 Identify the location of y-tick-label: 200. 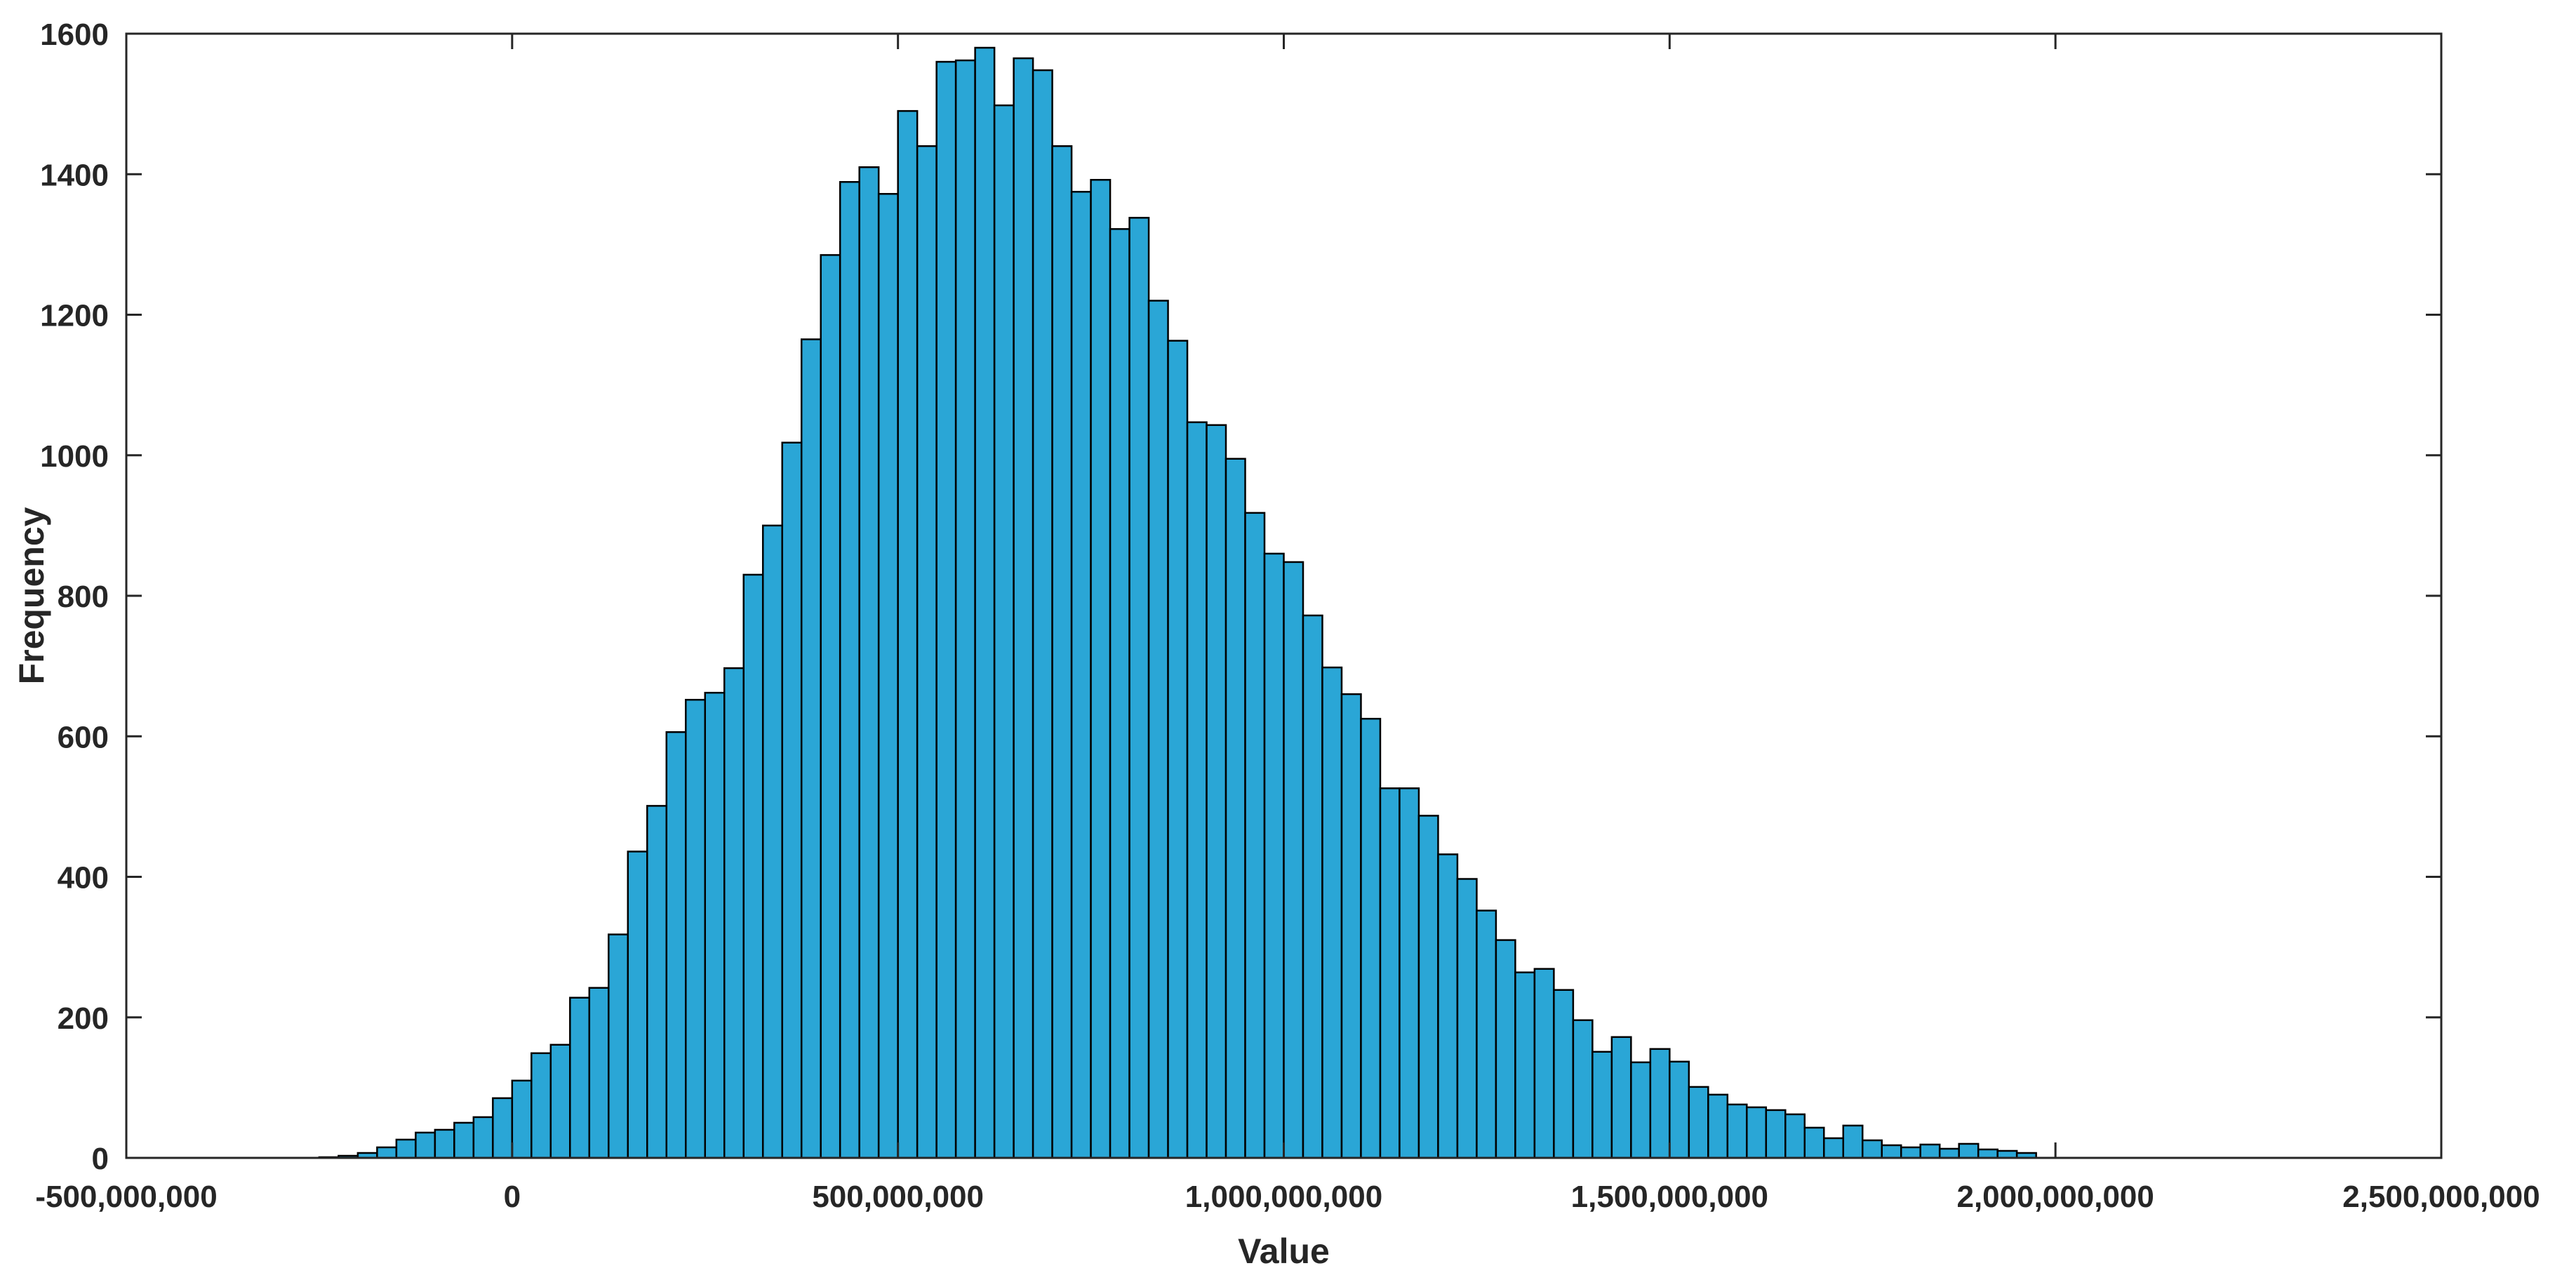
(84, 1018).